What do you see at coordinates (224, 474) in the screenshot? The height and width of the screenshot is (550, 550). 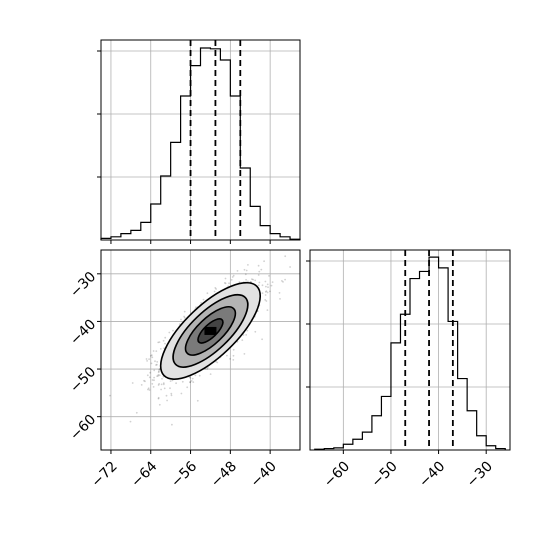 I see `joint-x-tick-label-3: −48` at bounding box center [224, 474].